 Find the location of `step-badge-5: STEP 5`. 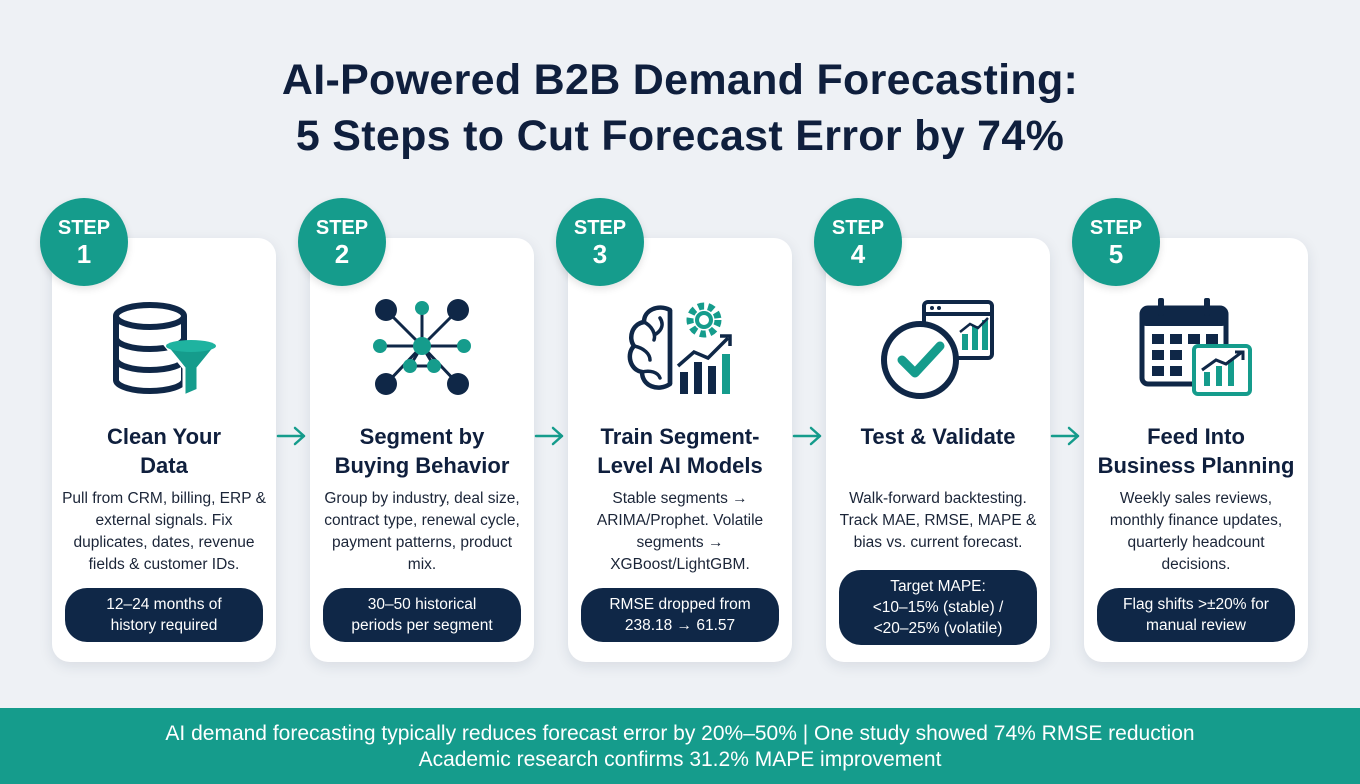

step-badge-5: STEP 5 is located at coordinates (1116, 242).